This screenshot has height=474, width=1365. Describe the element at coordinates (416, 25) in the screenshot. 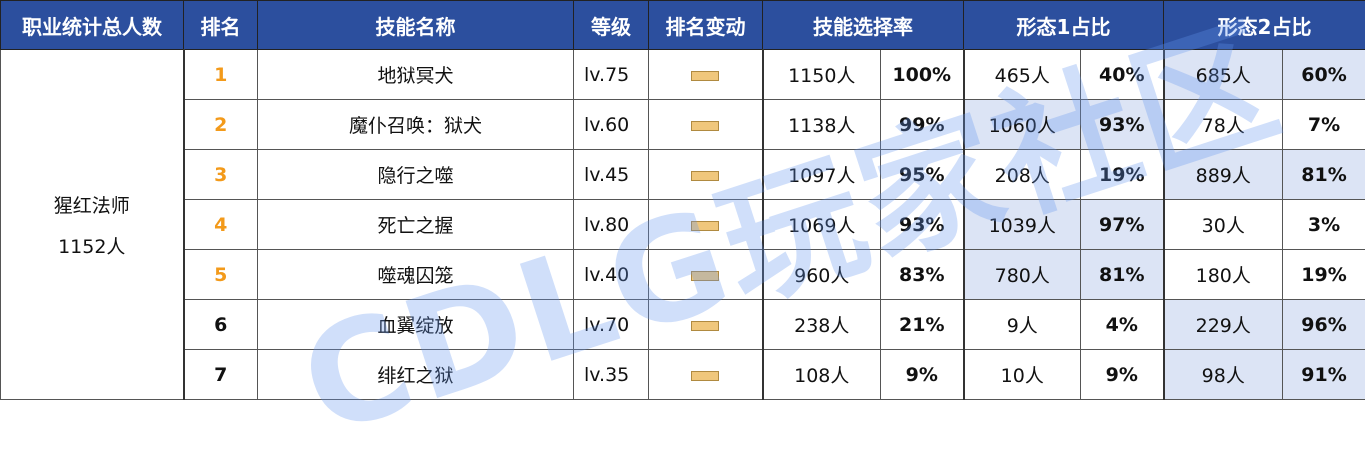

I see `header-skill: 技能名称` at that location.